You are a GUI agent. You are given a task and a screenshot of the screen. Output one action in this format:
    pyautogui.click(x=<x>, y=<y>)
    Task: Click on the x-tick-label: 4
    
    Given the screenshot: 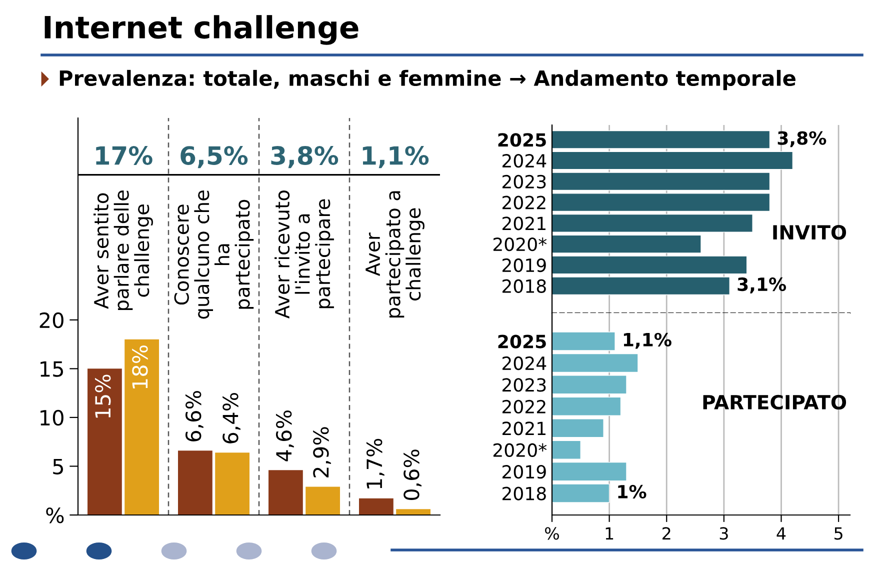 What is the action you would take?
    pyautogui.click(x=781, y=533)
    